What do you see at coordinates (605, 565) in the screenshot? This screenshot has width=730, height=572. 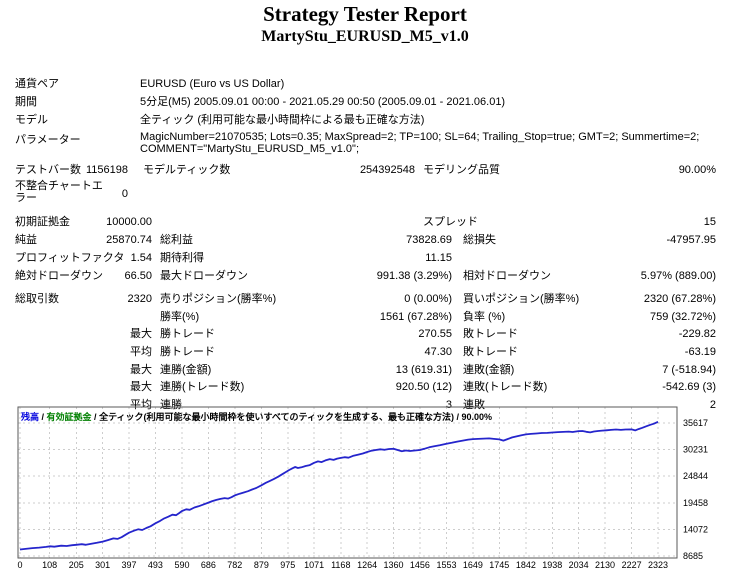 I see `x-axis-tick-label: 2130` at bounding box center [605, 565].